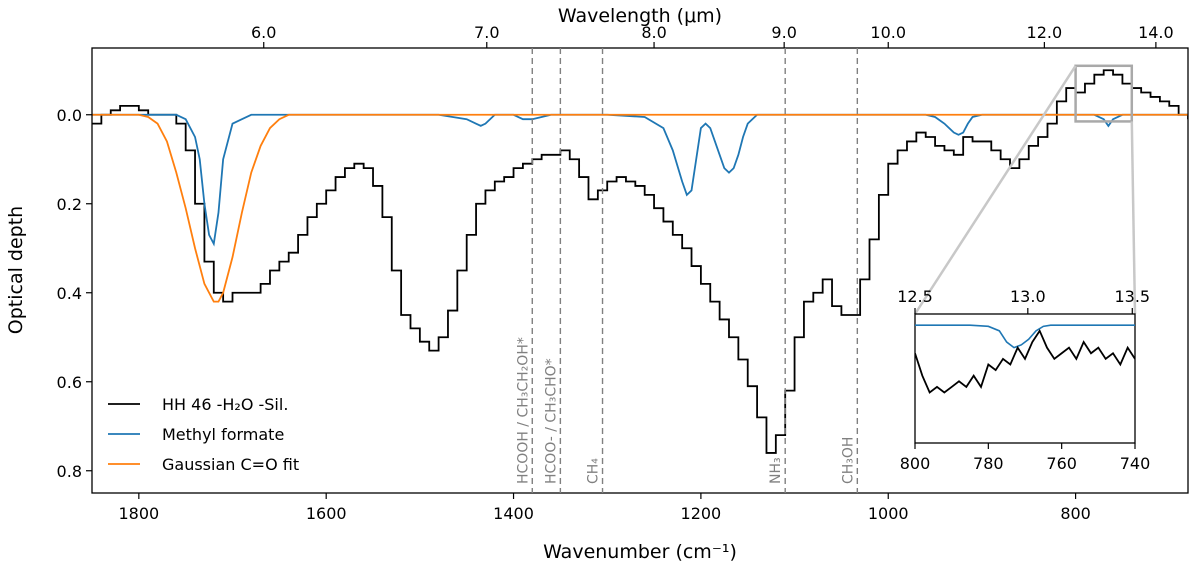 This screenshot has width=1200, height=573. What do you see at coordinates (69, 115) in the screenshot?
I see `y-tick-label: 0.0` at bounding box center [69, 115].